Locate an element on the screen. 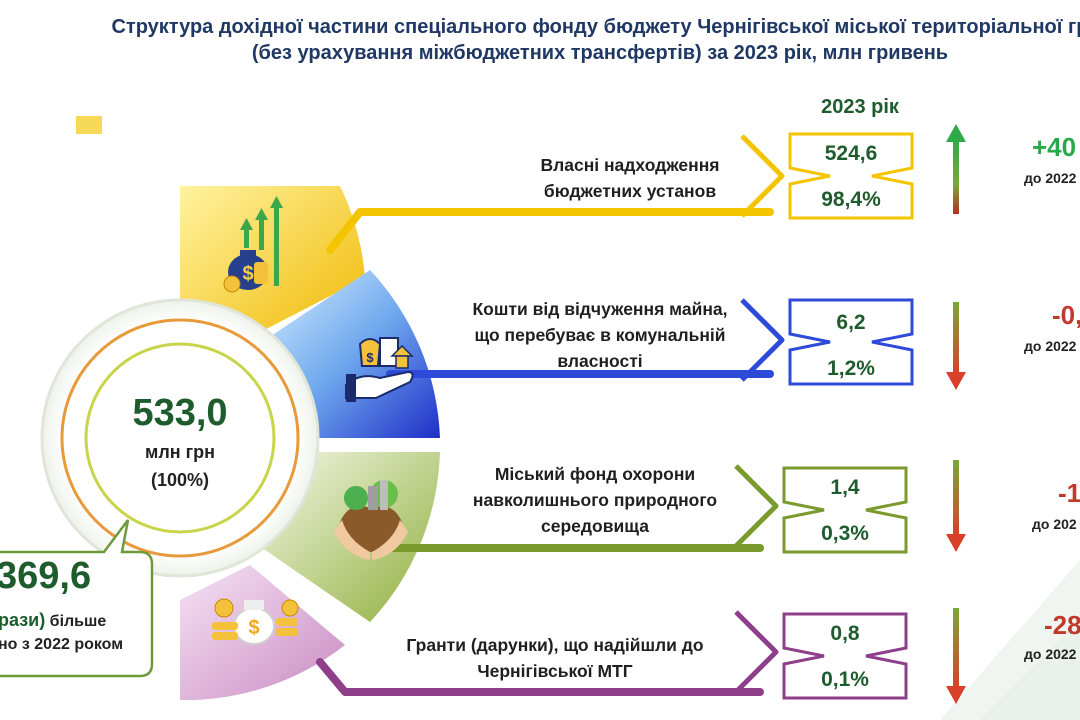 The height and width of the screenshot is (720, 1080). row-label-1: Власні надходження бюджетних установ is located at coordinates (630, 178).